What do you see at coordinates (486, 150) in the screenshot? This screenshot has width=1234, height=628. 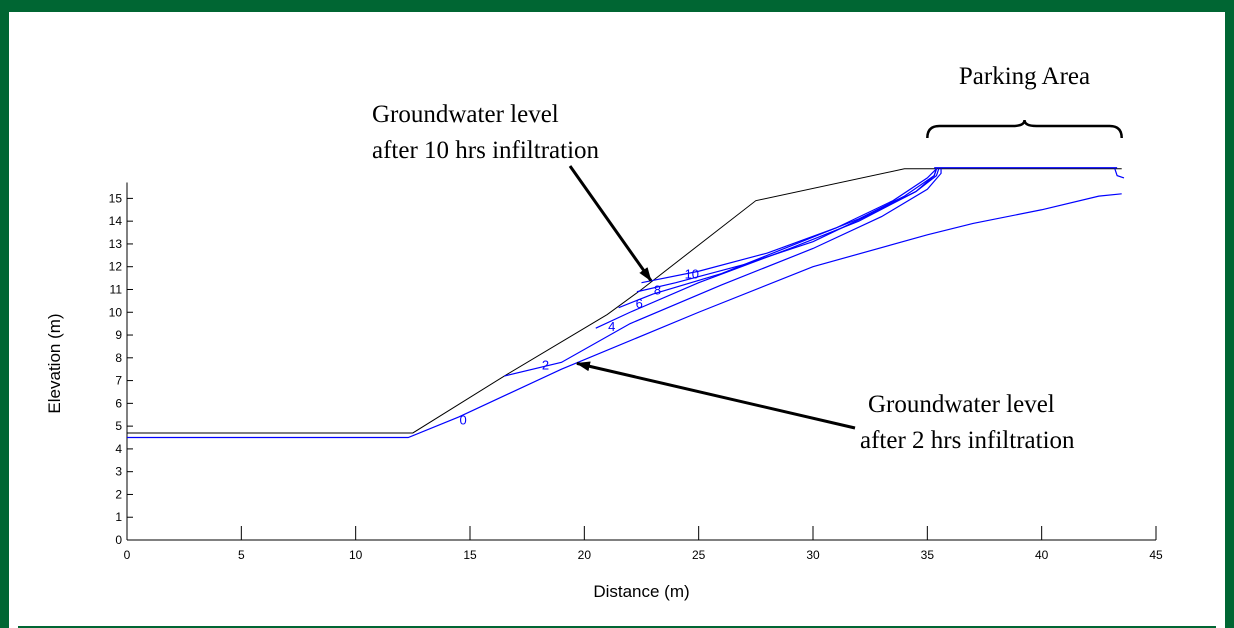 I see `annotation-gw10-line-1: after 10 hrs infiltration` at bounding box center [486, 150].